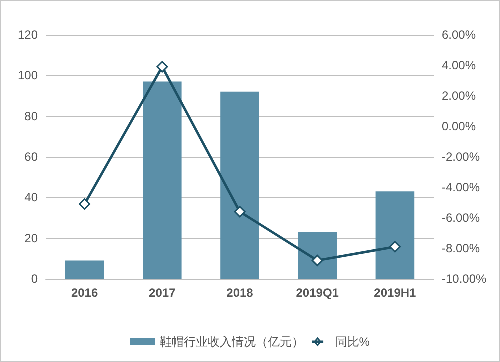 This screenshot has width=500, height=362. What do you see at coordinates (28, 35) in the screenshot?
I see `y-tick-label: 120` at bounding box center [28, 35].